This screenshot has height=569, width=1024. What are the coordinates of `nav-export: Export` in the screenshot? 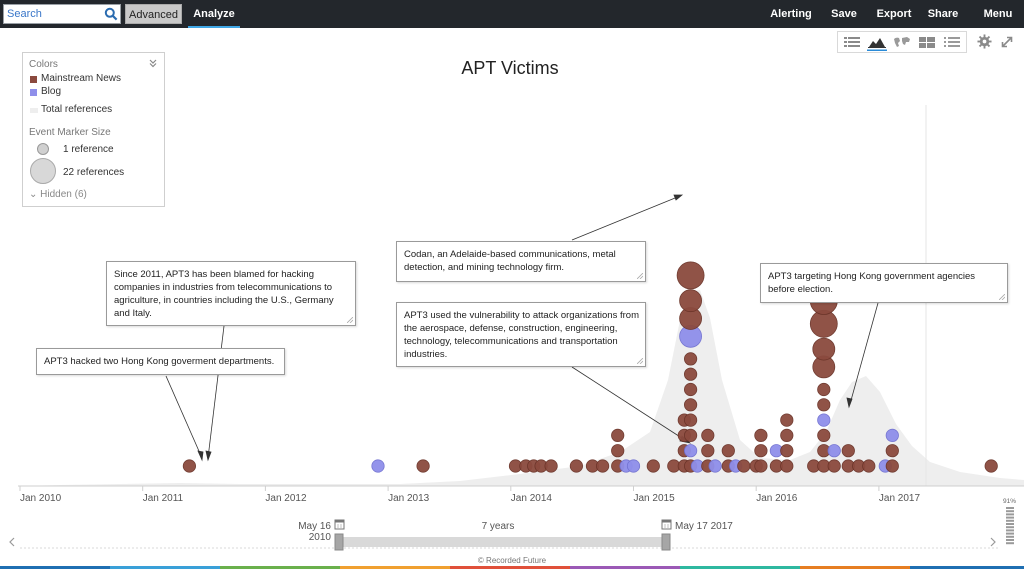 It's located at (894, 14).